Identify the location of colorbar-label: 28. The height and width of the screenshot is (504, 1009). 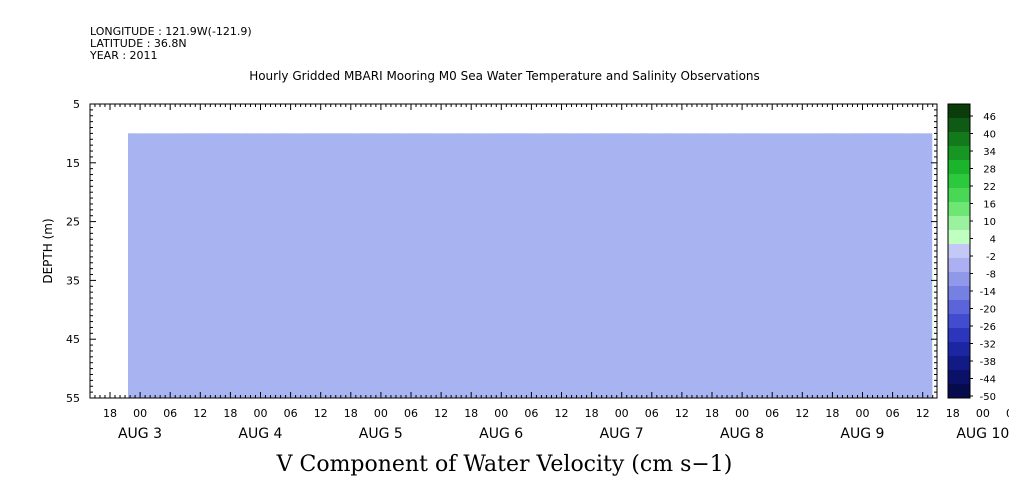
(989, 170).